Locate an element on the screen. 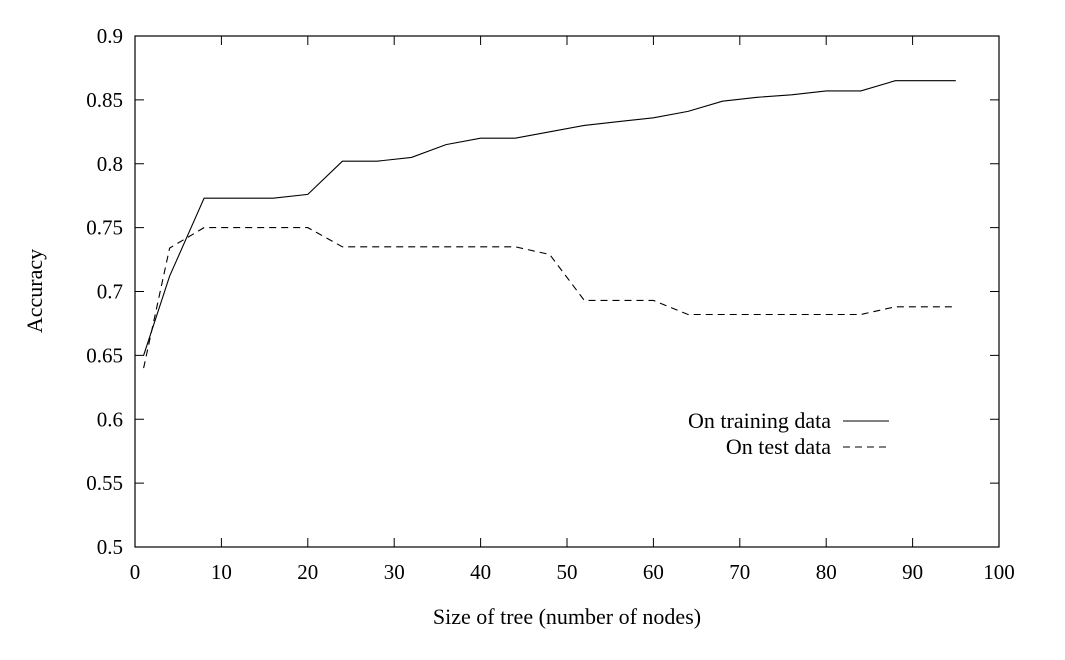 The height and width of the screenshot is (660, 1065). y-tick-label: 0.65 is located at coordinates (104, 355).